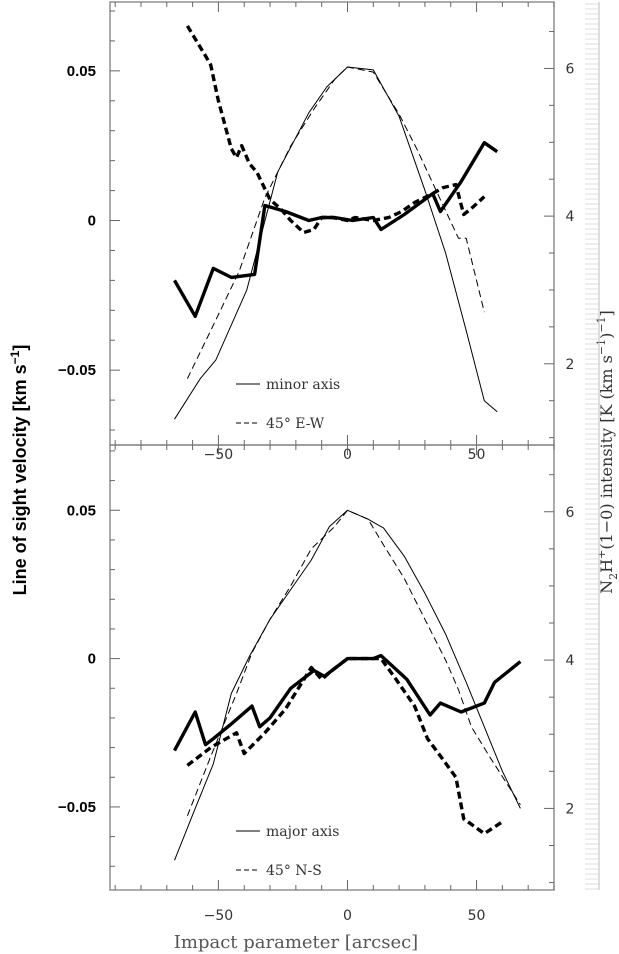  What do you see at coordinates (347, 916) in the screenshot?
I see `x-tick-label: 0` at bounding box center [347, 916].